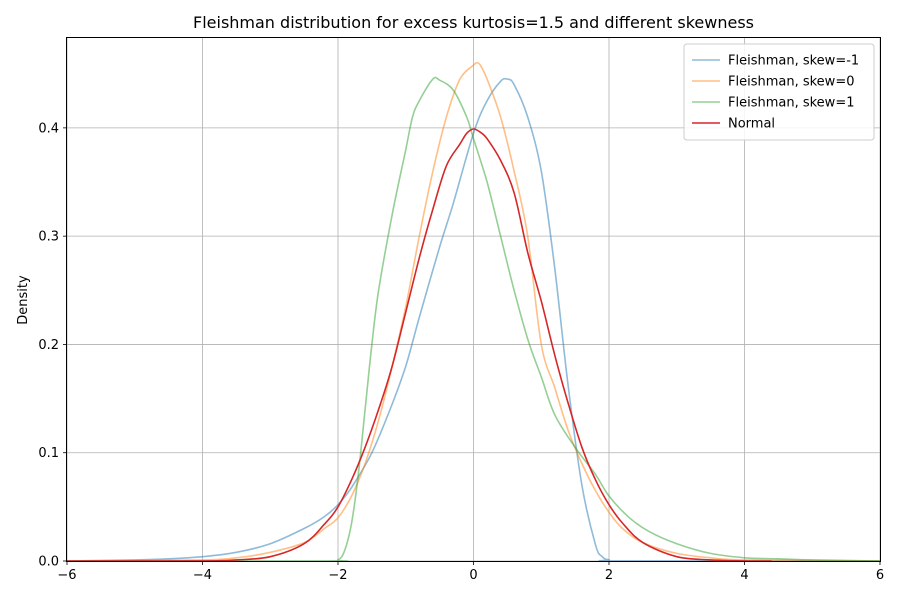 The height and width of the screenshot is (600, 900). What do you see at coordinates (48, 345) in the screenshot?
I see `y-tick-label: 0.2` at bounding box center [48, 345].